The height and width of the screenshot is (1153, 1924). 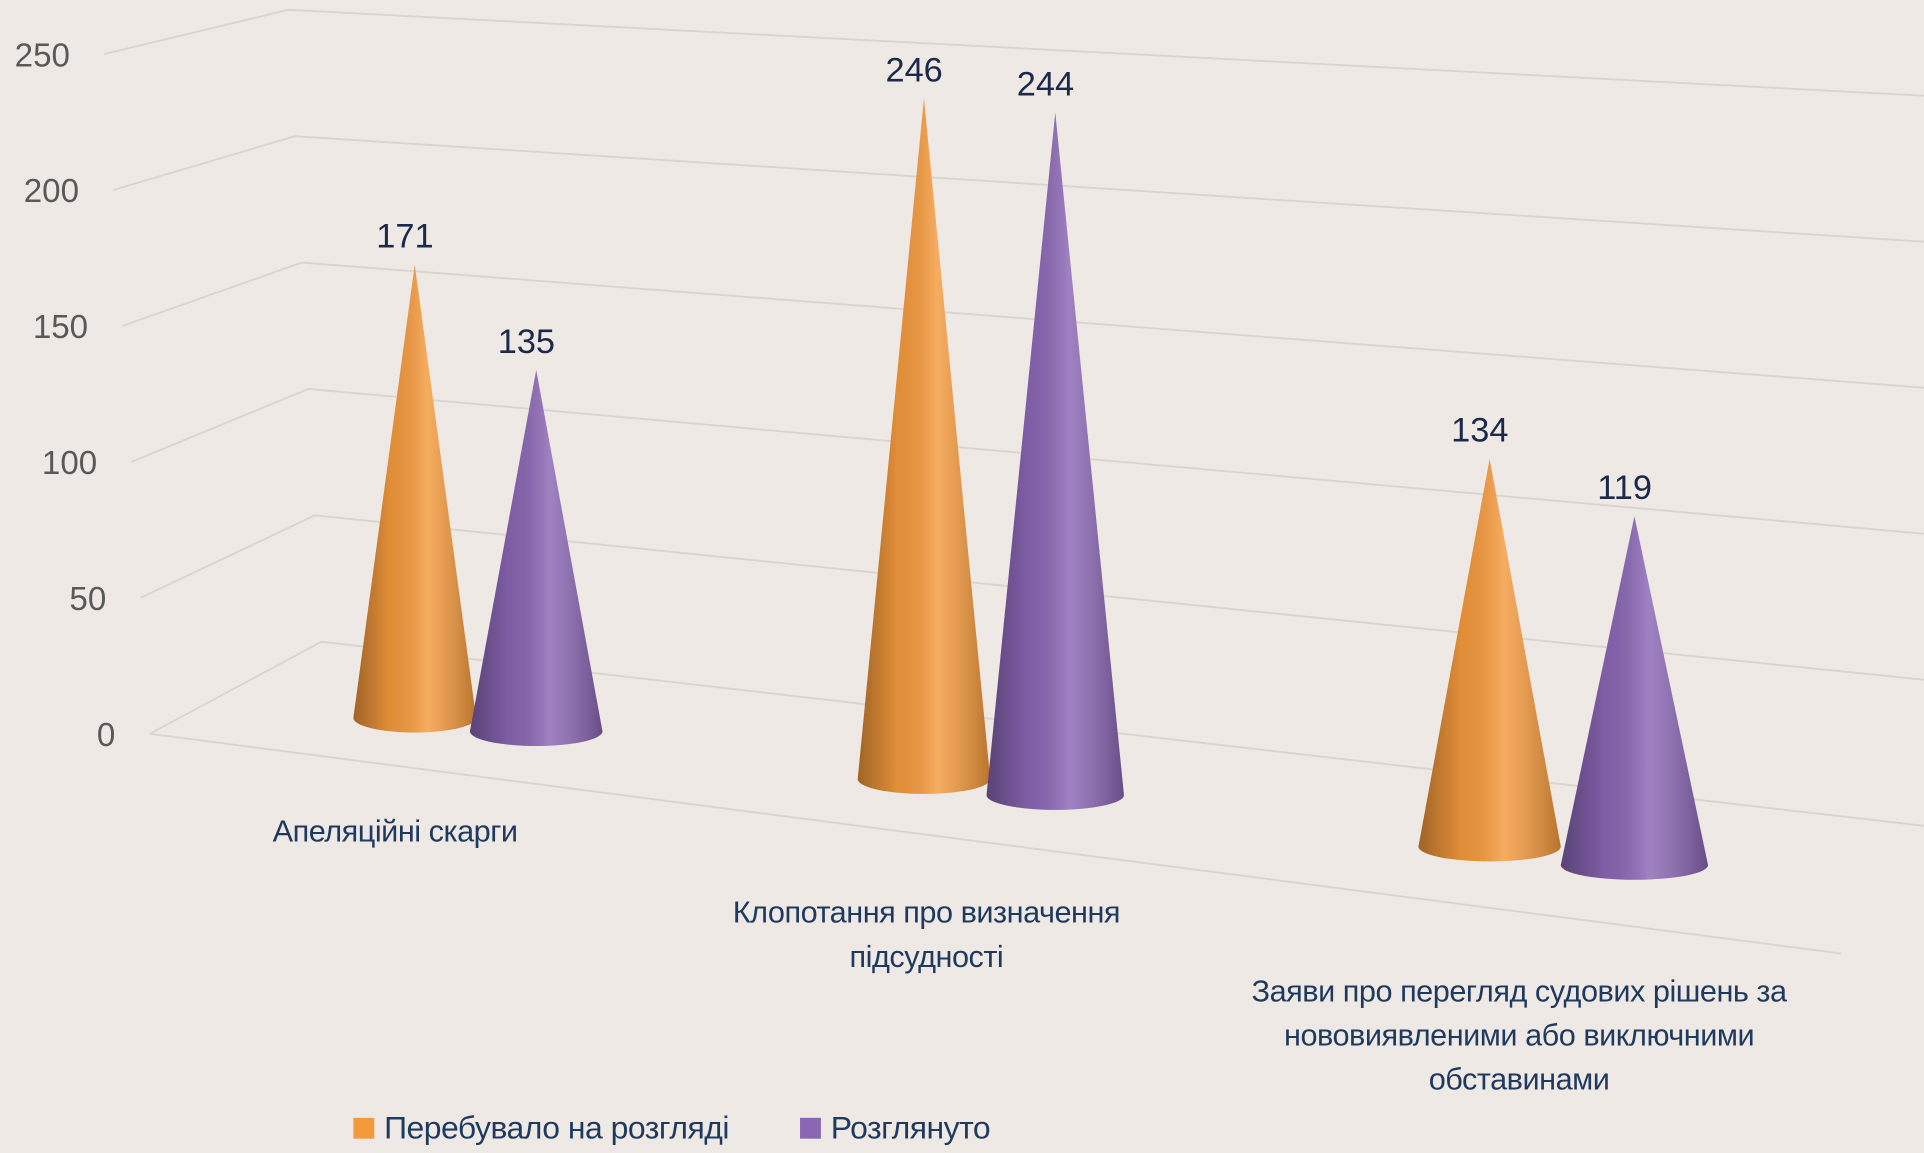 I want to click on y-tick-label: 200, so click(x=51, y=191).